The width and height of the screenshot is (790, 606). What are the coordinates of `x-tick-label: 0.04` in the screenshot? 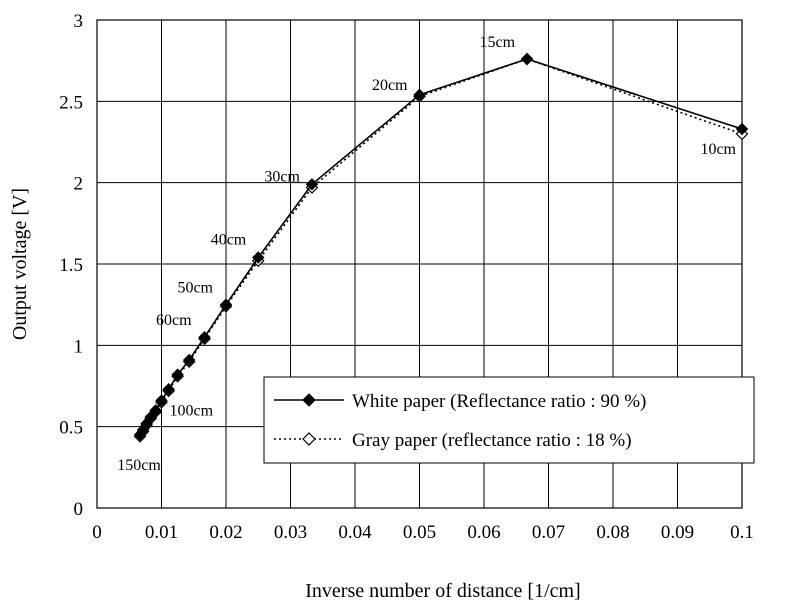 It's located at (355, 532).